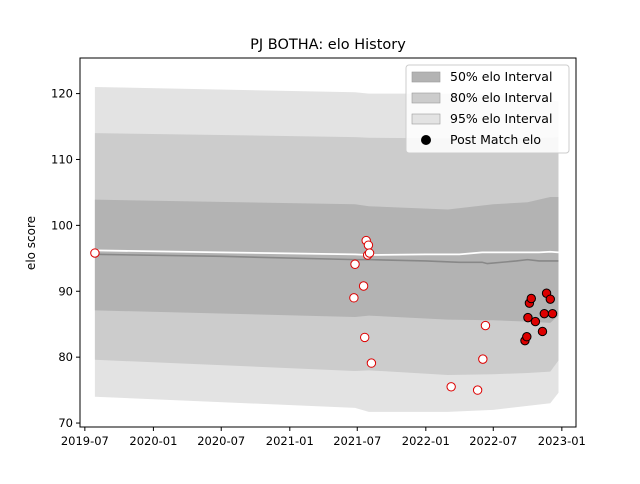  Describe the element at coordinates (62, 159) in the screenshot. I see `y-tick-label: 110` at that location.